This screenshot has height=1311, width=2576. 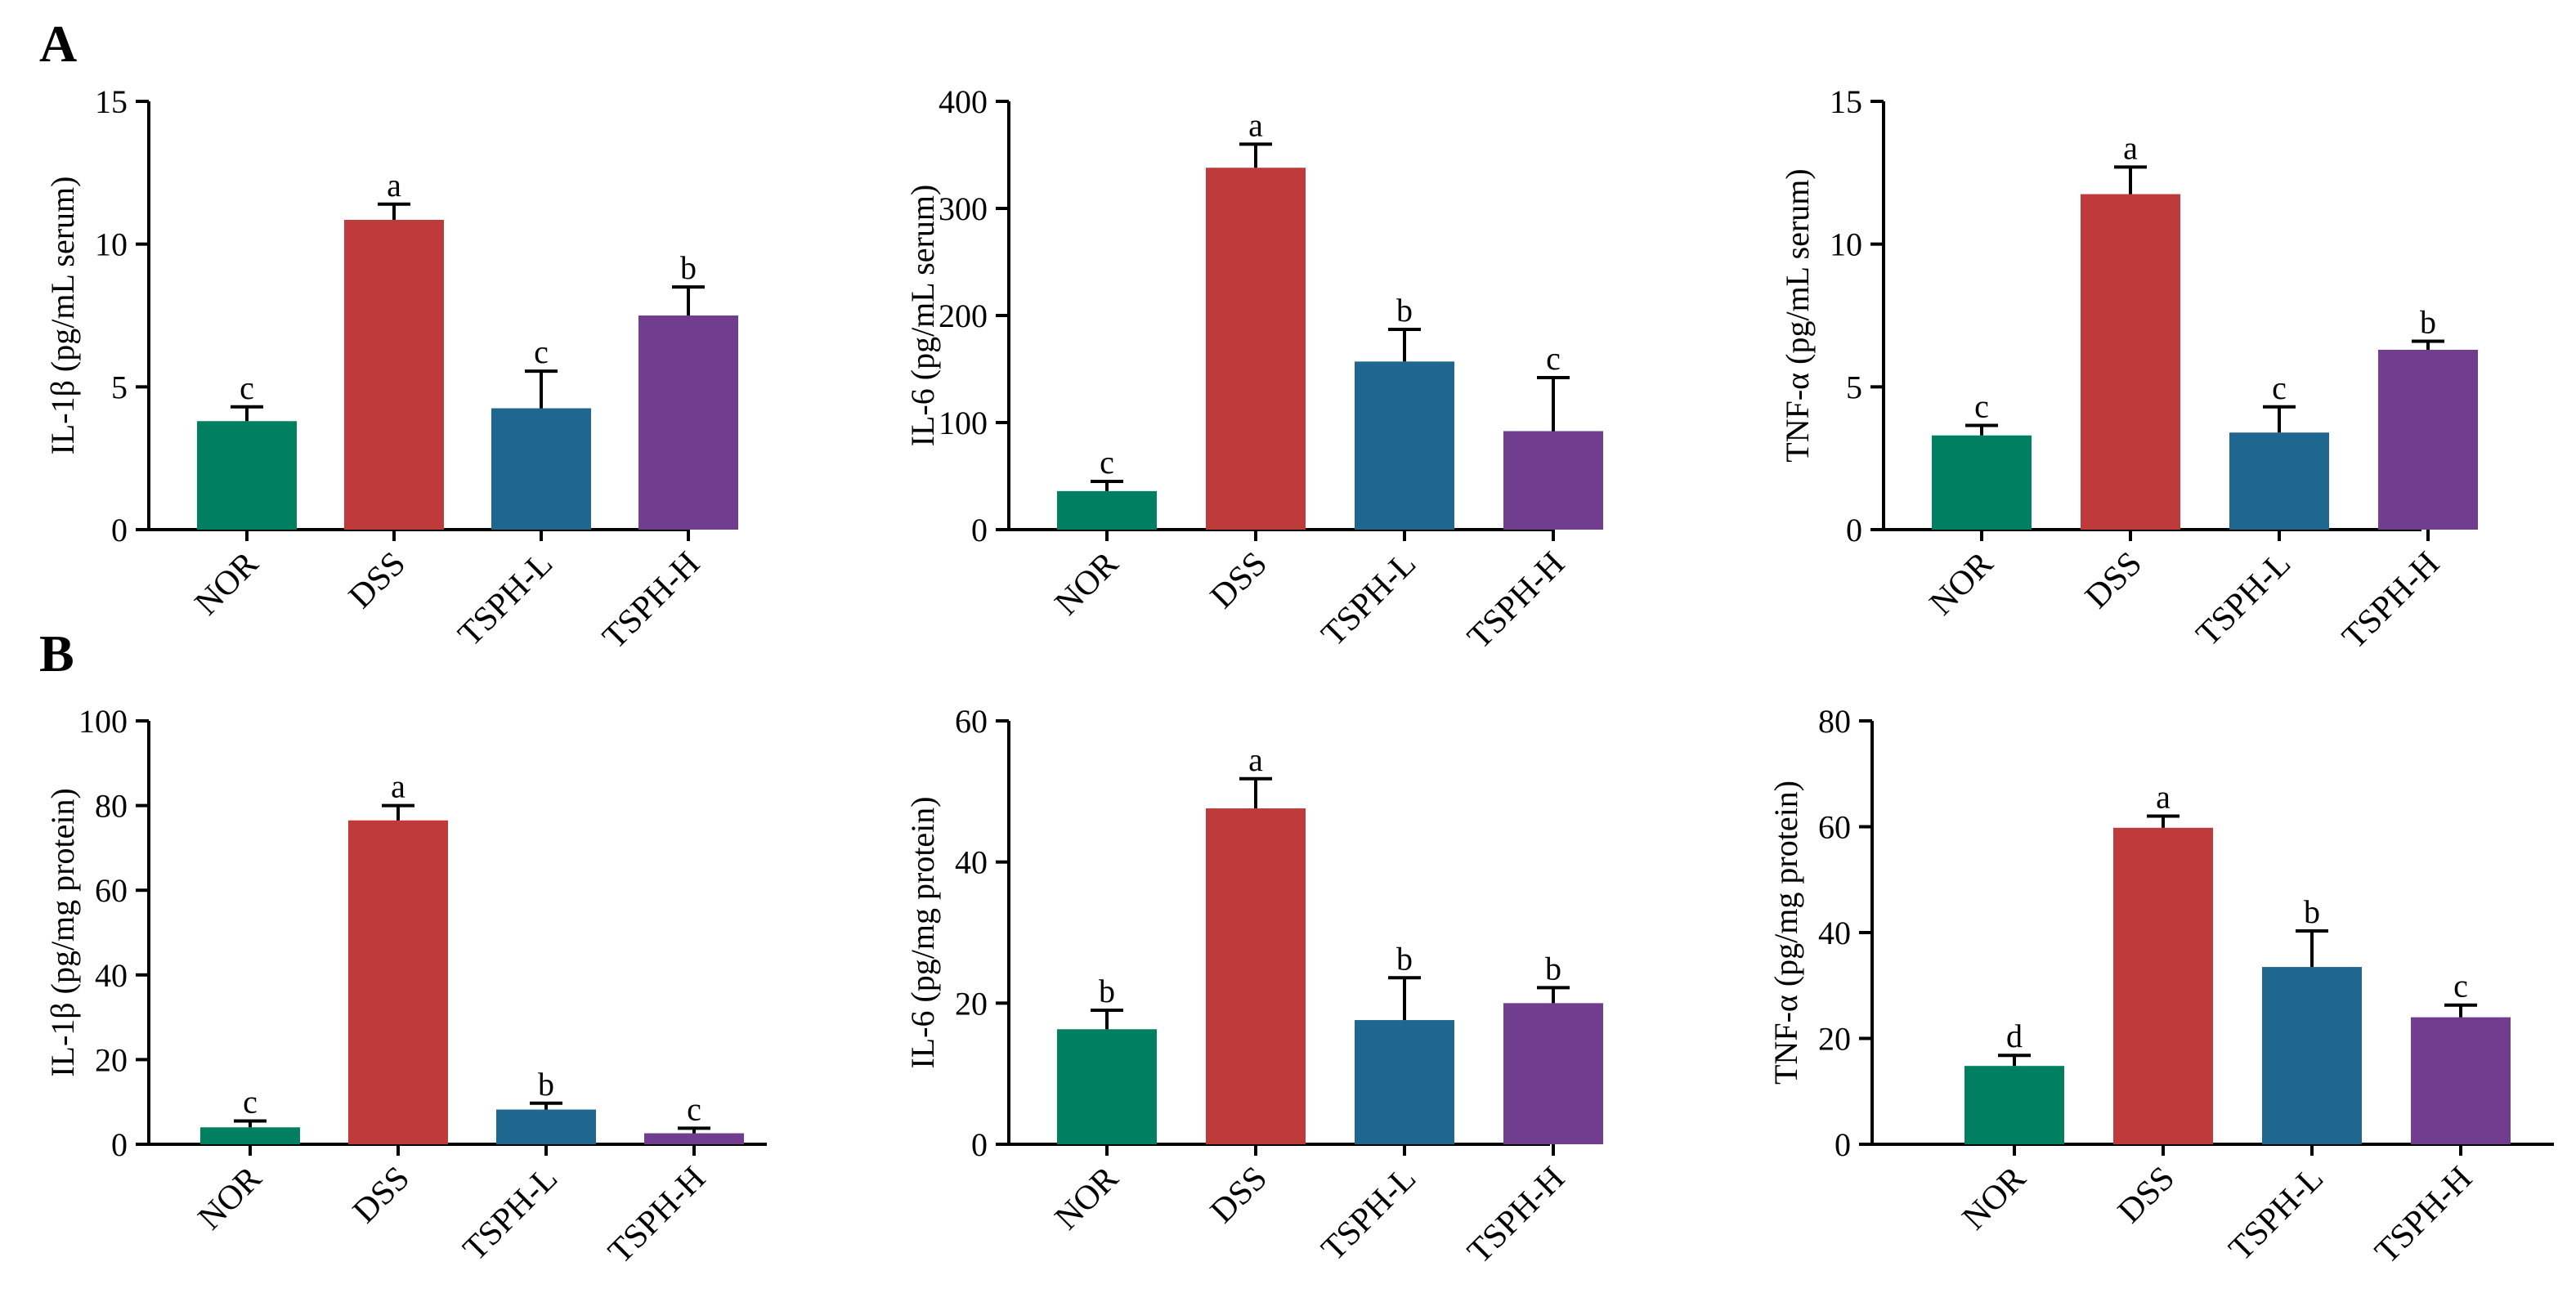 What do you see at coordinates (1786, 933) in the screenshot?
I see `y-axis-label: TNF-α (pg/mg protein)` at bounding box center [1786, 933].